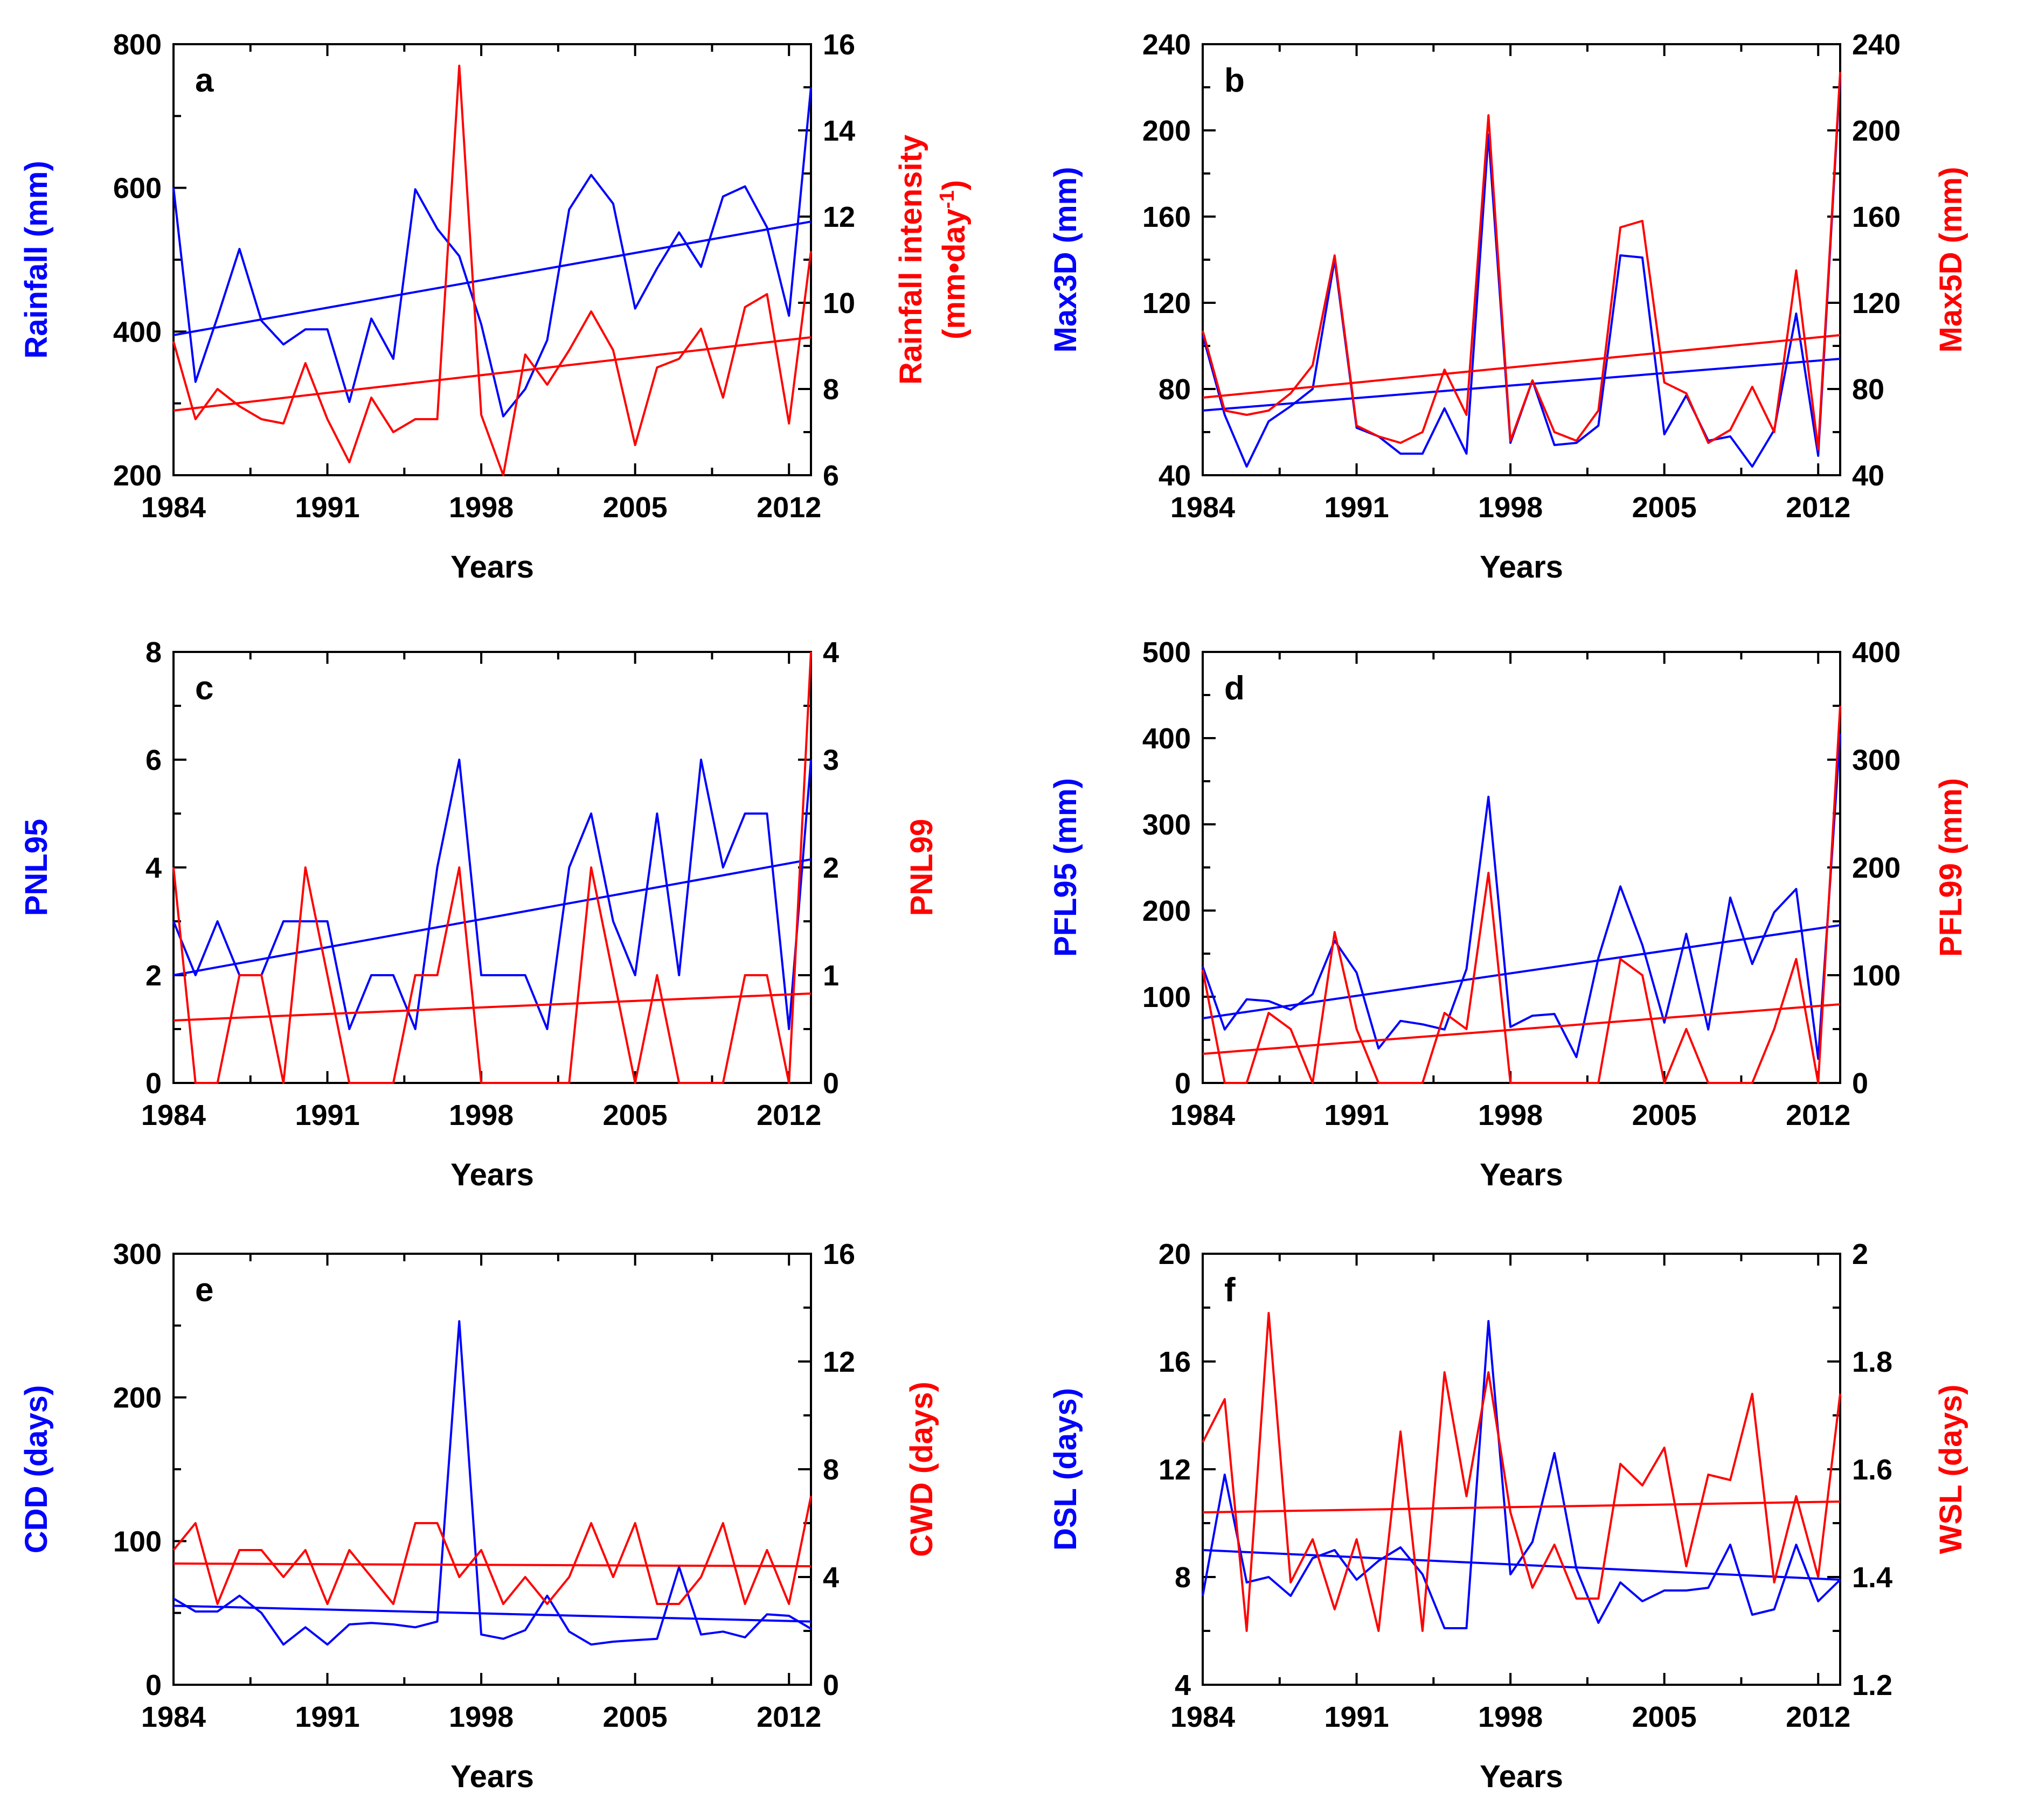 This screenshot has height=1820, width=2032. Describe the element at coordinates (831, 1685) in the screenshot. I see `y-right-tick-label: 0` at that location.